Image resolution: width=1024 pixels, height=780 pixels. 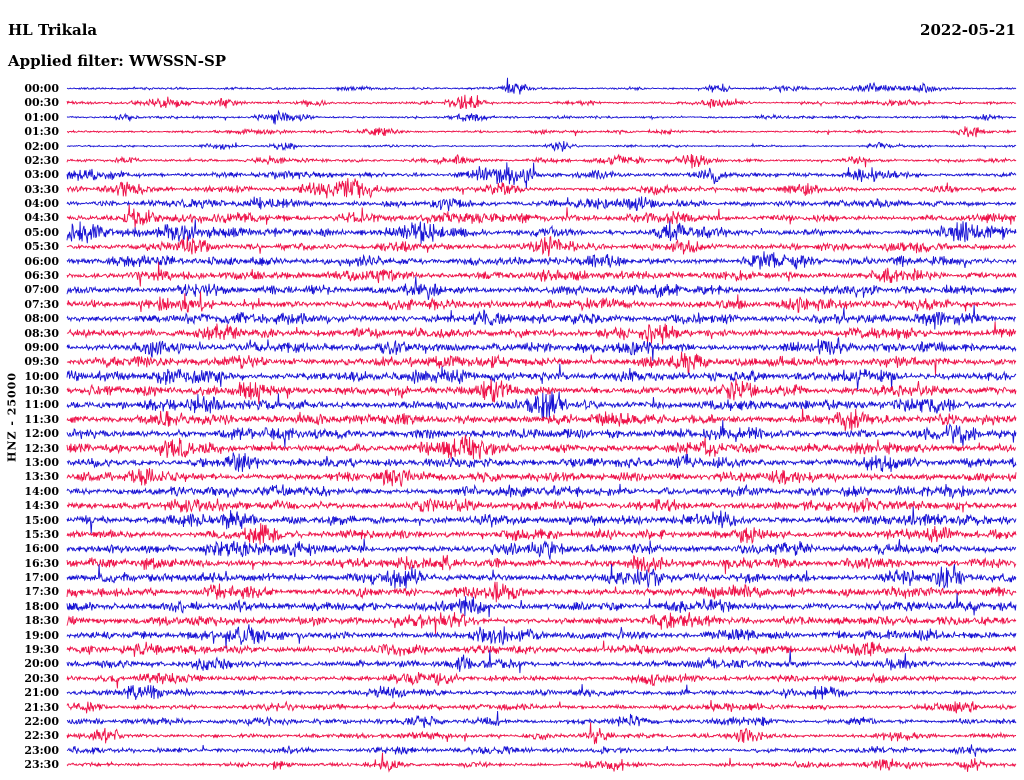 What do you see at coordinates (41, 693) in the screenshot?
I see `time-label-2100: 21:00` at bounding box center [41, 693].